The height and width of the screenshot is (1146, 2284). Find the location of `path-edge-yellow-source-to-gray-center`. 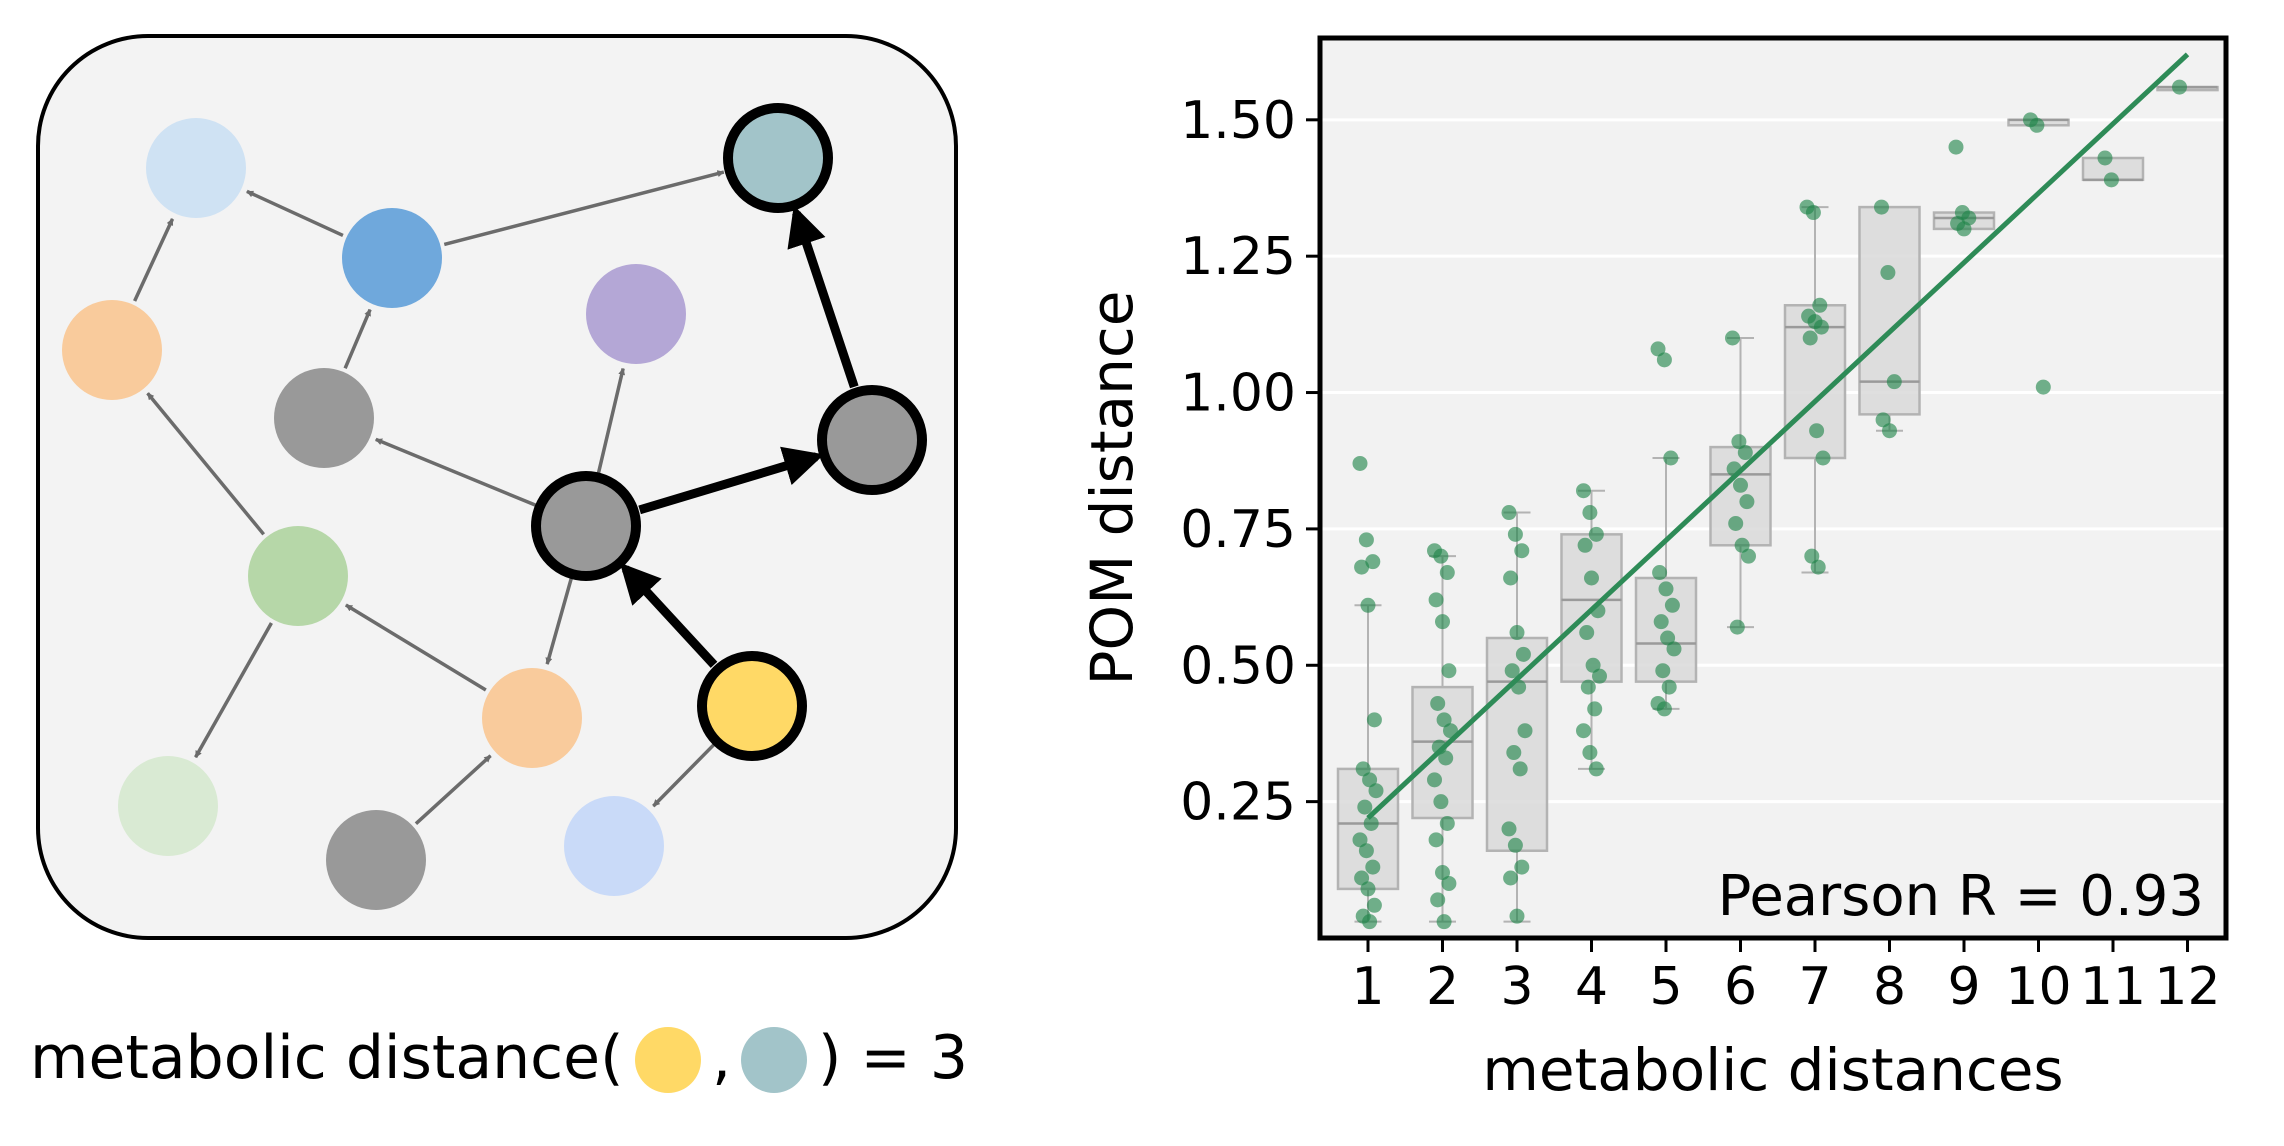

path-edge-yellow-source-to-gray-center is located at coordinates (668, 615).